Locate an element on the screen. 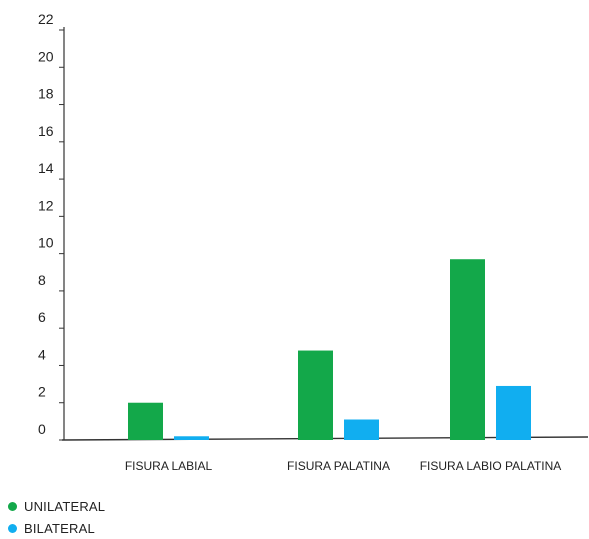  category-label: FISURA LABIAL is located at coordinates (169, 466).